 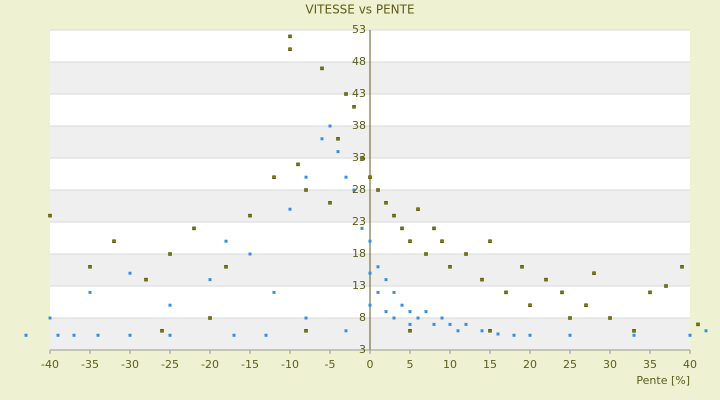 What do you see at coordinates (610, 364) in the screenshot?
I see `x-tick-label: 30` at bounding box center [610, 364].